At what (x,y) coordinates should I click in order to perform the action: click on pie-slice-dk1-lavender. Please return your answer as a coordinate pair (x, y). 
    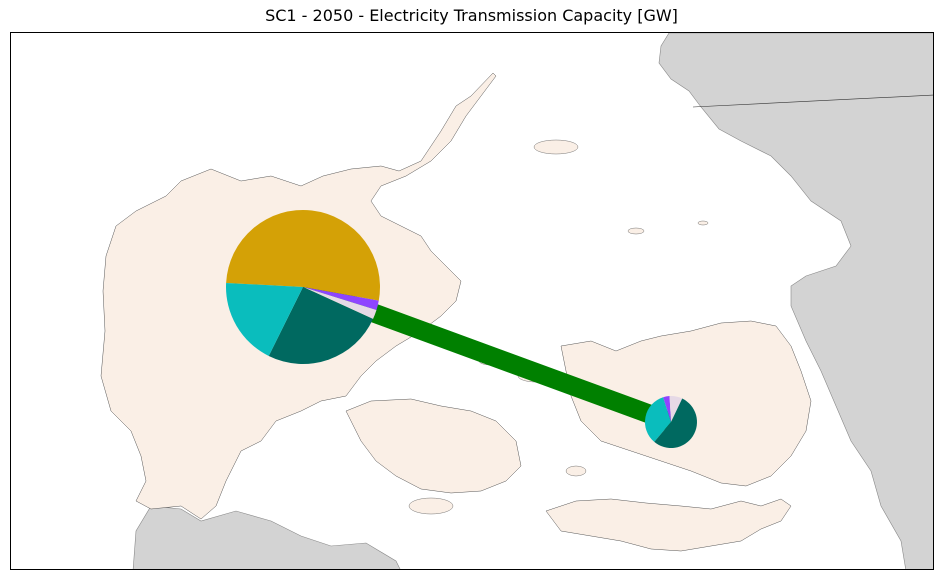
    Looking at the image, I should click on (340, 303).